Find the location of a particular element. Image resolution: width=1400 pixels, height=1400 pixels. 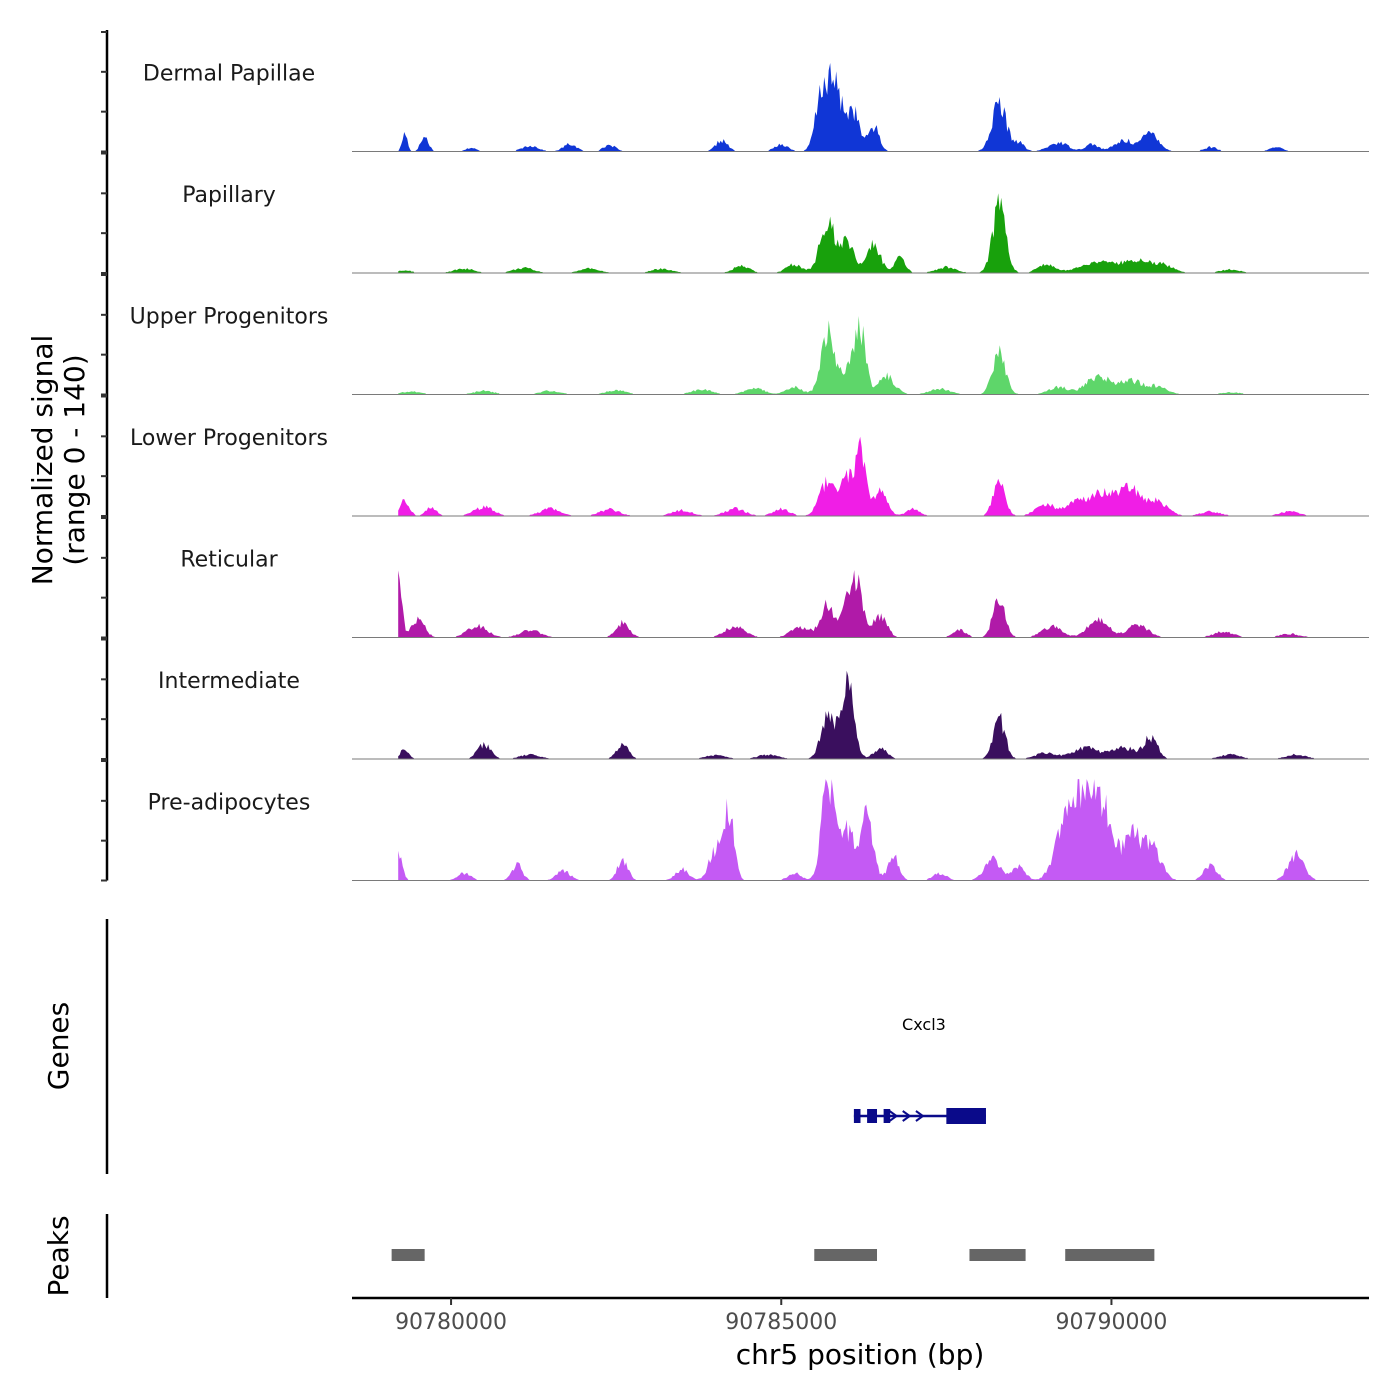

track-dermal-papillae: Dermal Papillae is located at coordinates (756, 107).